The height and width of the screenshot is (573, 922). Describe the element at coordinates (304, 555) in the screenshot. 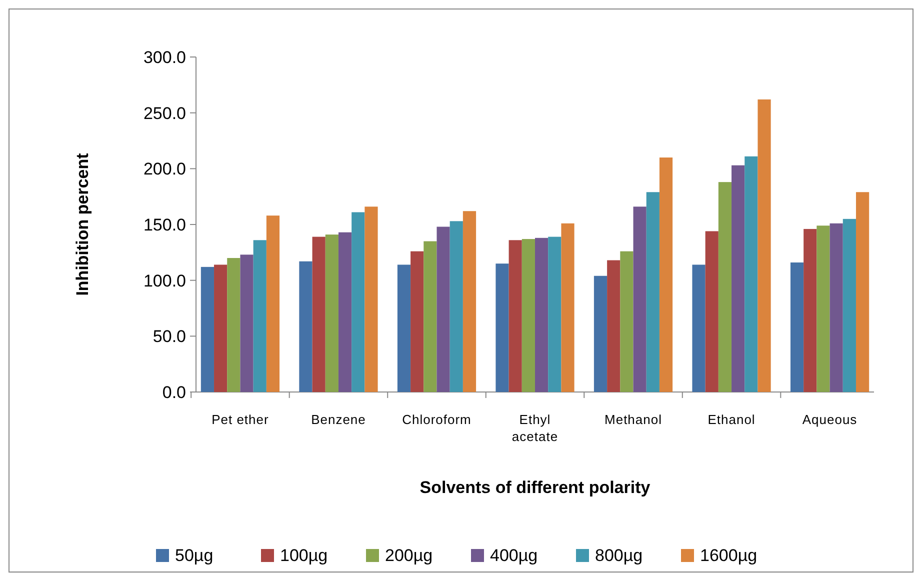

I see `legend-label: 100µg` at that location.